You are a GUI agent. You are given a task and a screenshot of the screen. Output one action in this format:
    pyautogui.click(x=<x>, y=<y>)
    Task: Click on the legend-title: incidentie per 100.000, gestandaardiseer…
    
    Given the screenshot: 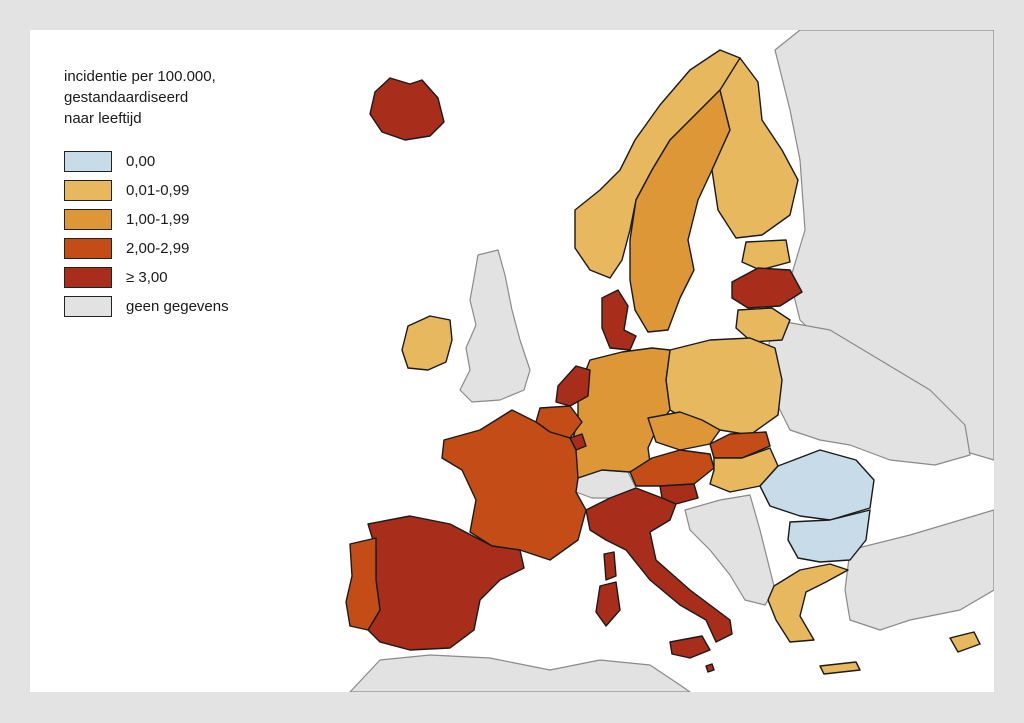 What is the action you would take?
    pyautogui.click(x=146, y=97)
    